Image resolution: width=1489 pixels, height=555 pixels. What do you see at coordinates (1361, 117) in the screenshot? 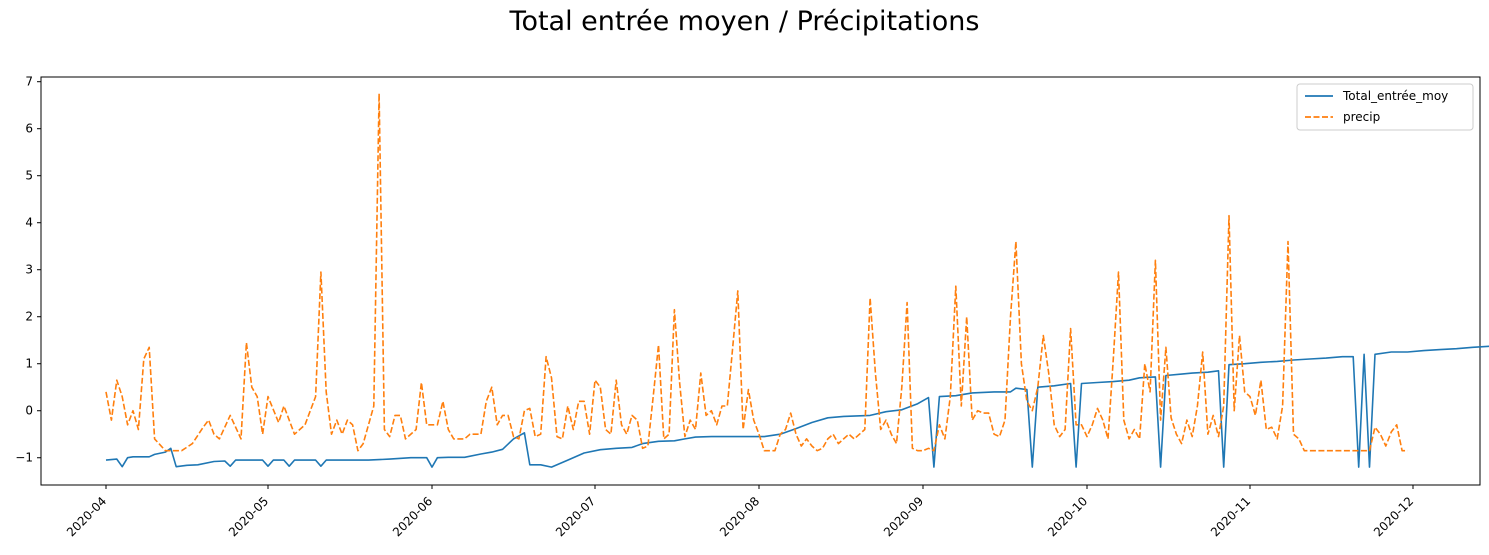
I see `legend-label: precip` at bounding box center [1361, 117].